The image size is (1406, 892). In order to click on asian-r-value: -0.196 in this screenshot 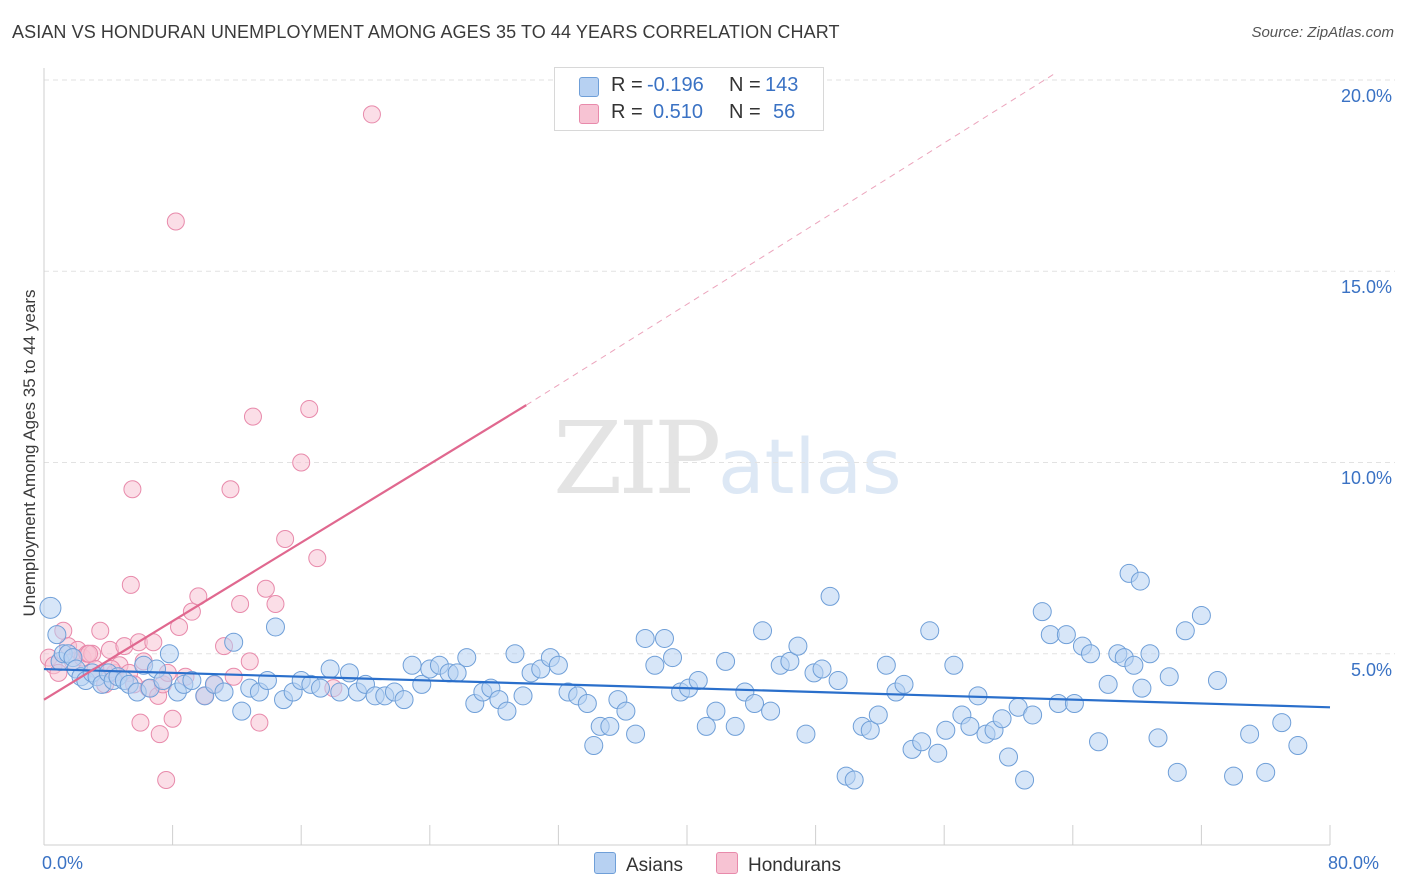, I will do `click(675, 85)`.